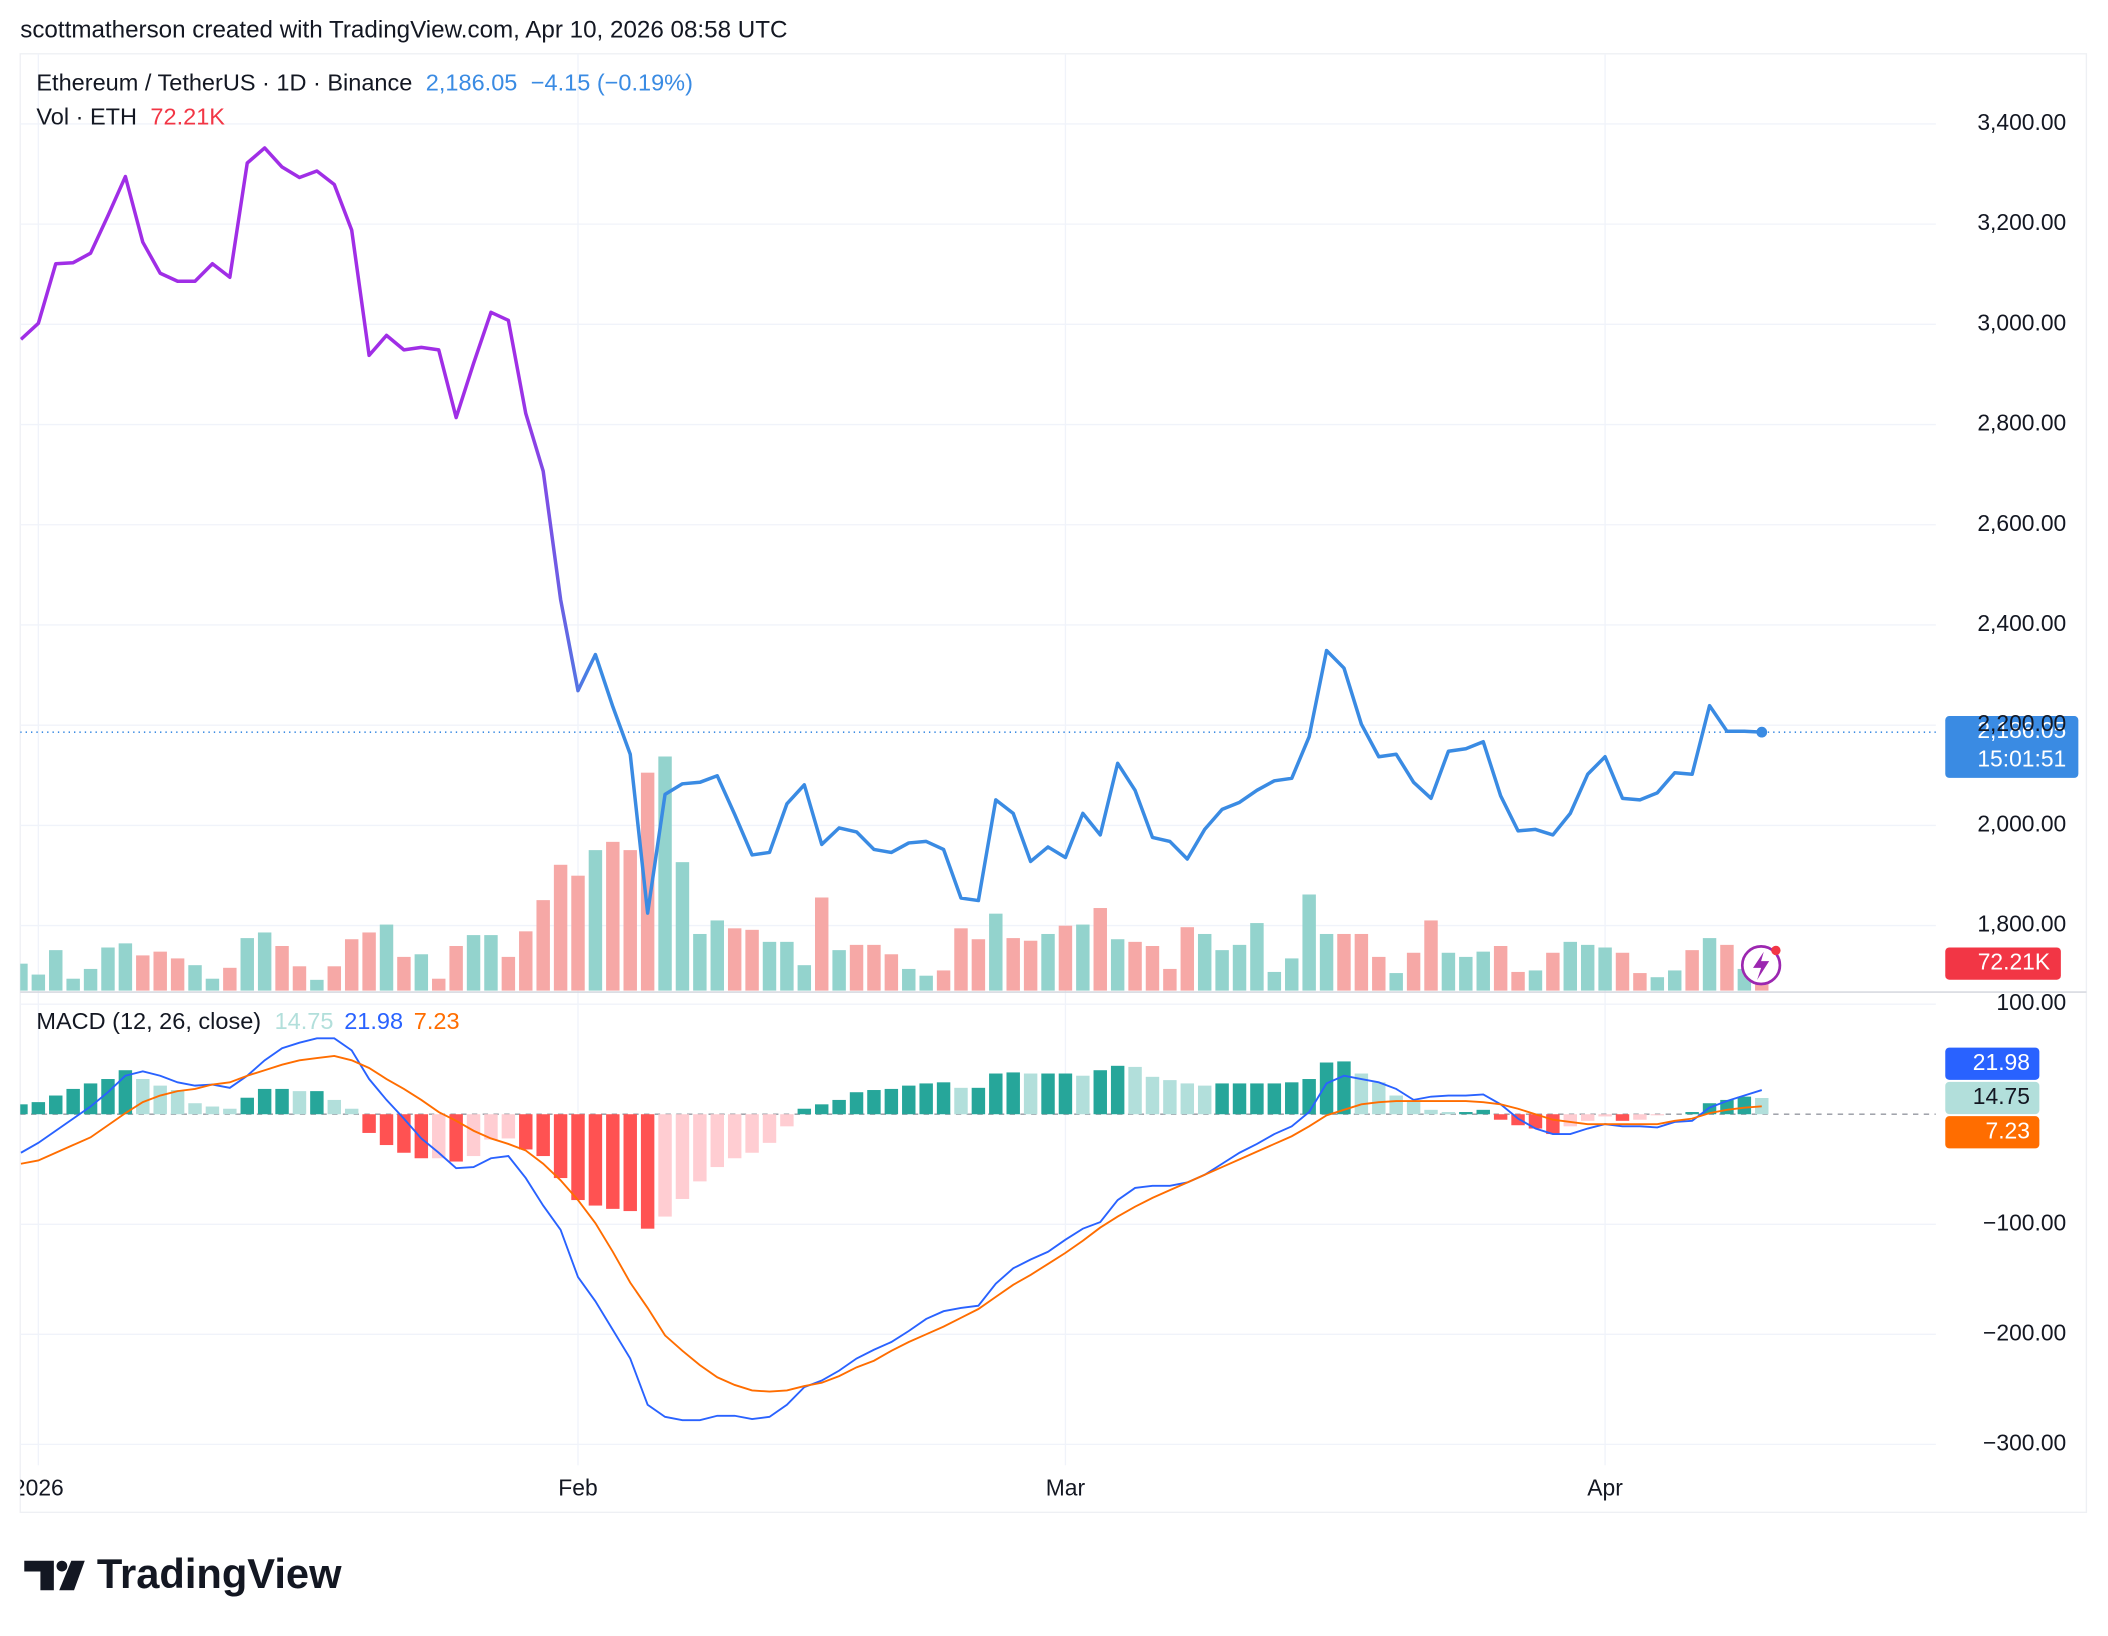 This screenshot has height=1636, width=2108. Describe the element at coordinates (72, 1575) in the screenshot. I see `logo-v` at that location.